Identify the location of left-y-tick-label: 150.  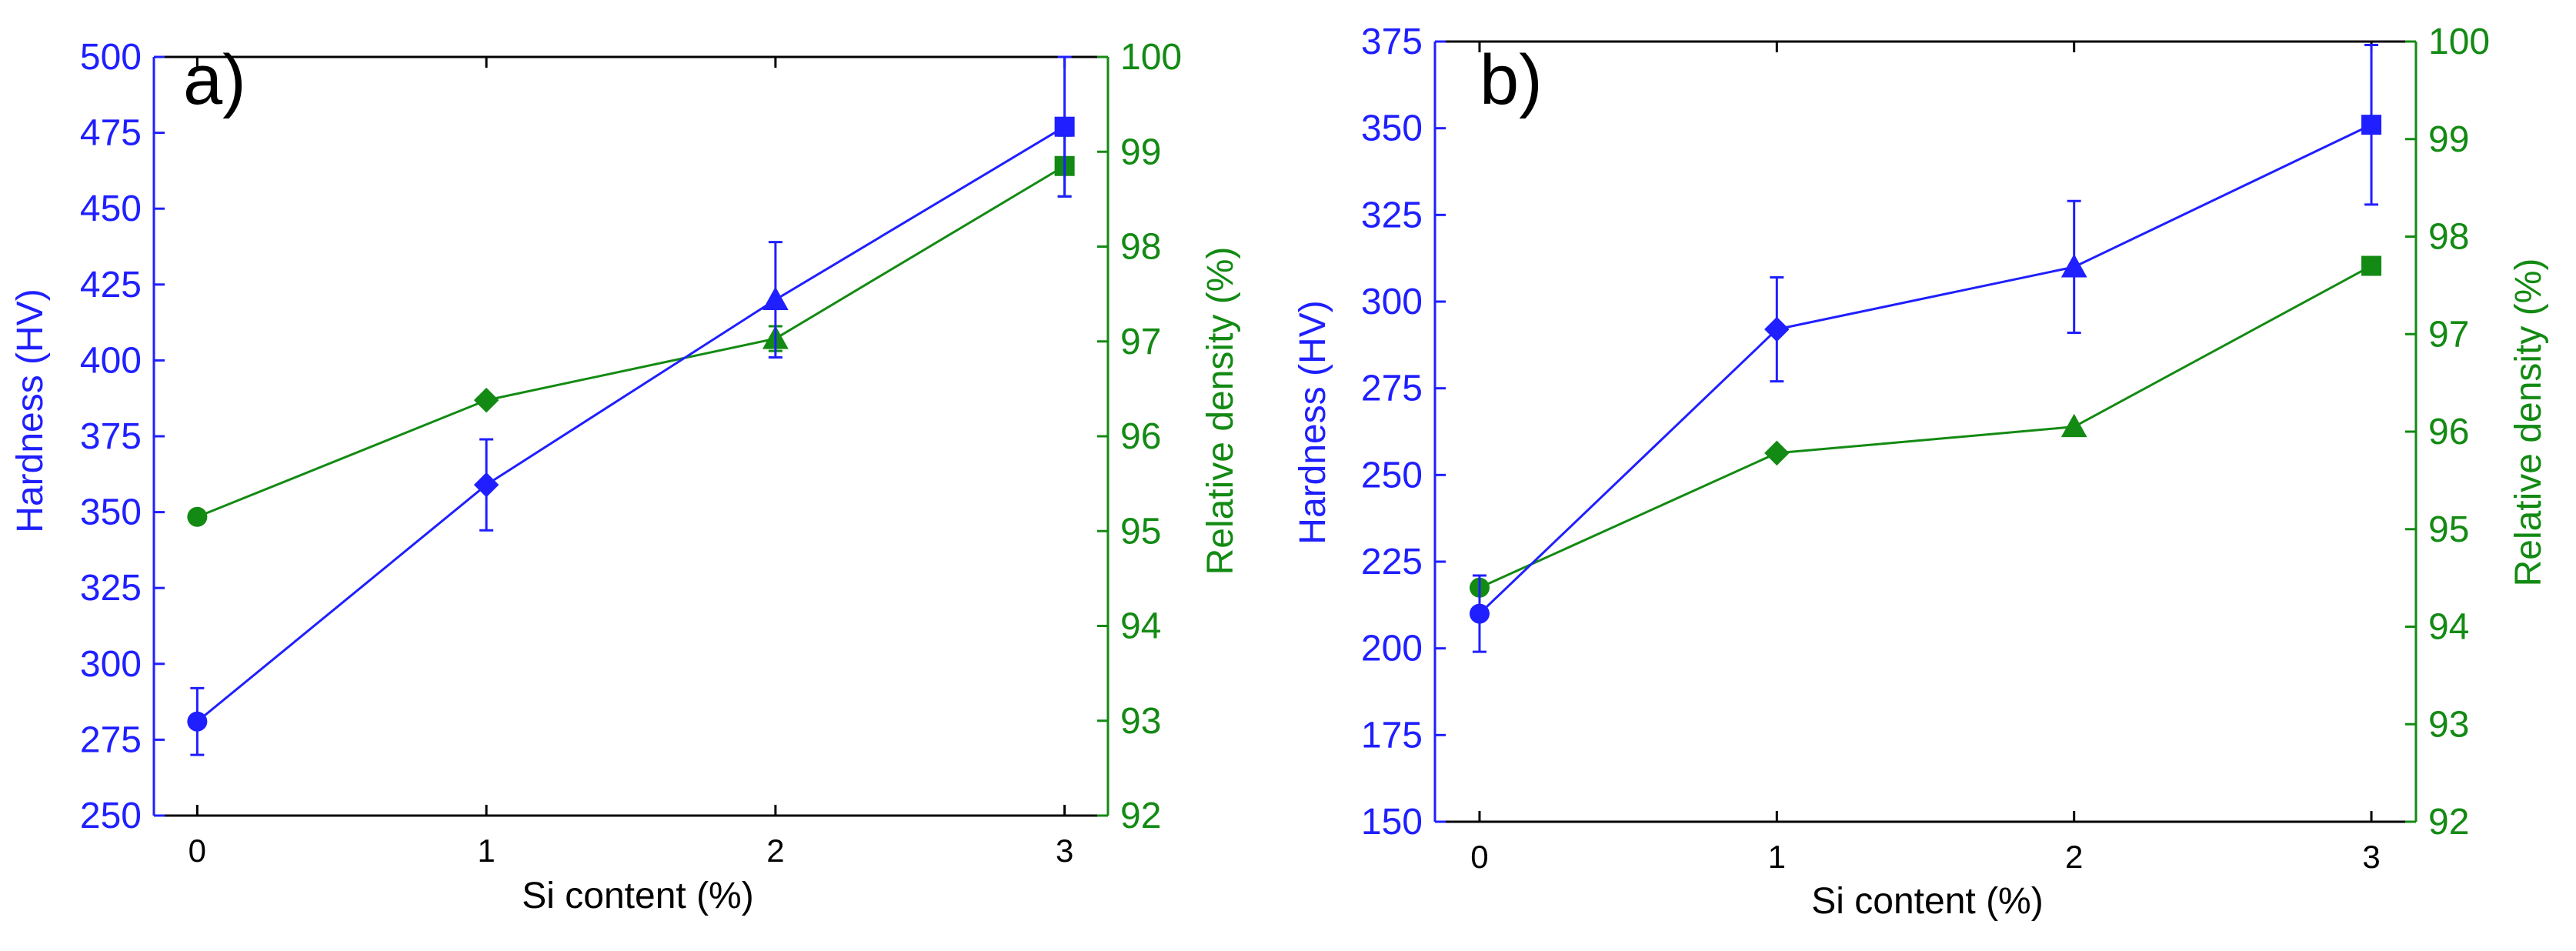
(1392, 822).